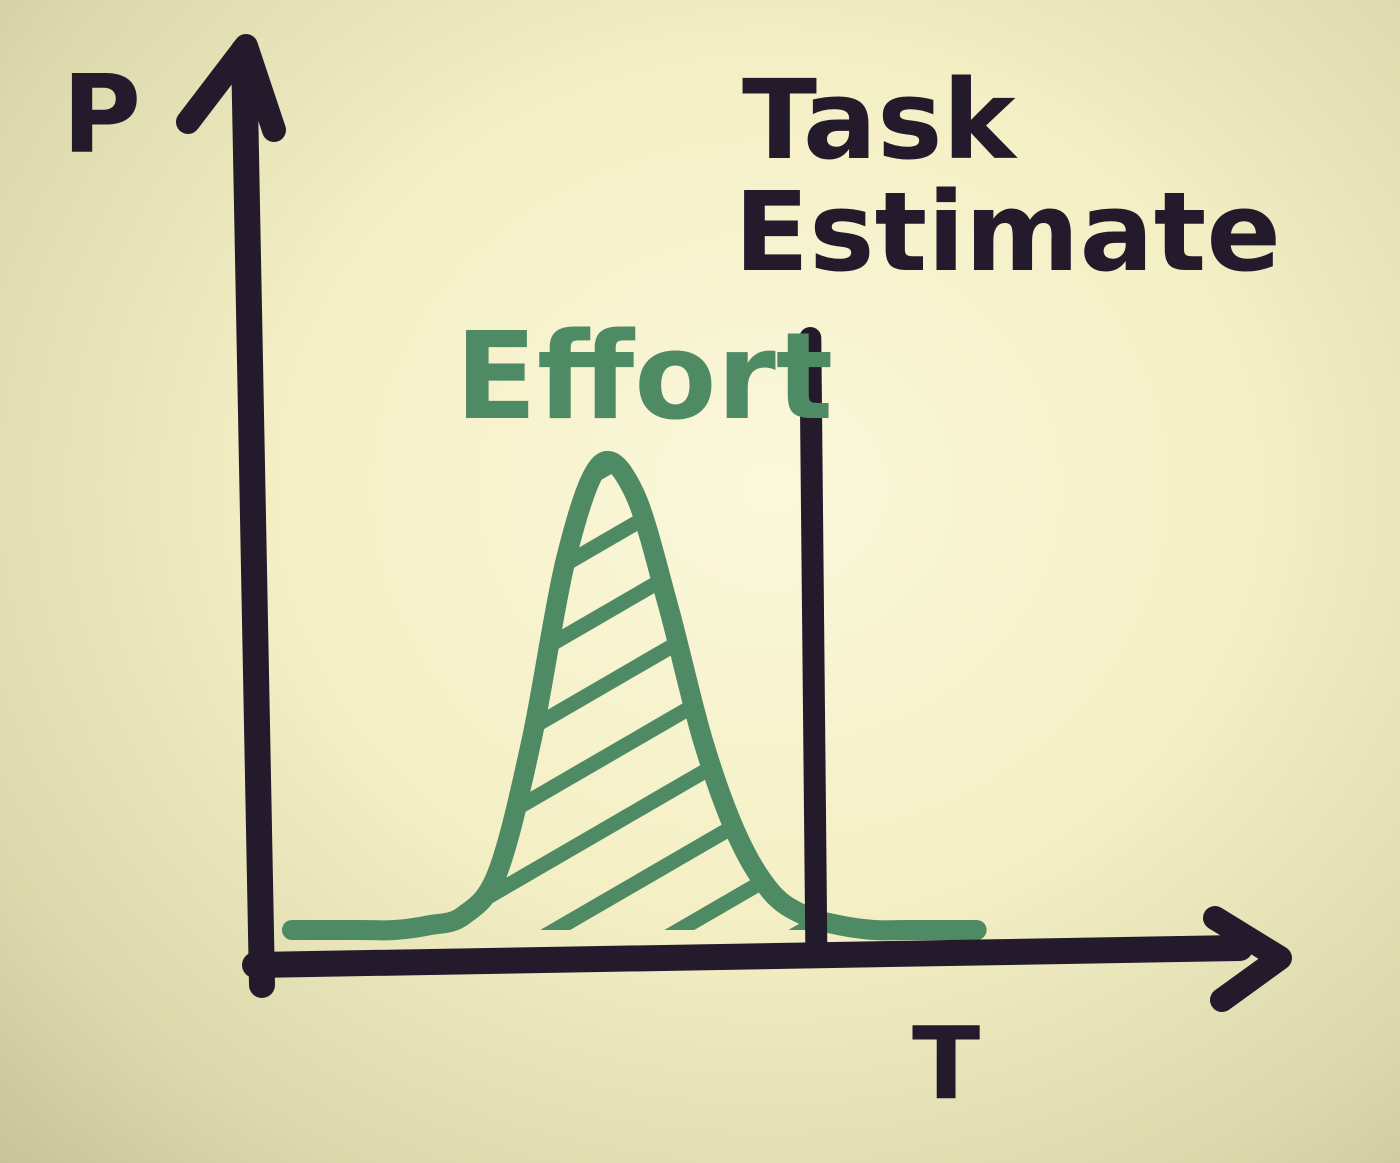 The height and width of the screenshot is (1163, 1400). What do you see at coordinates (946, 1063) in the screenshot?
I see `x-axis-label: T` at bounding box center [946, 1063].